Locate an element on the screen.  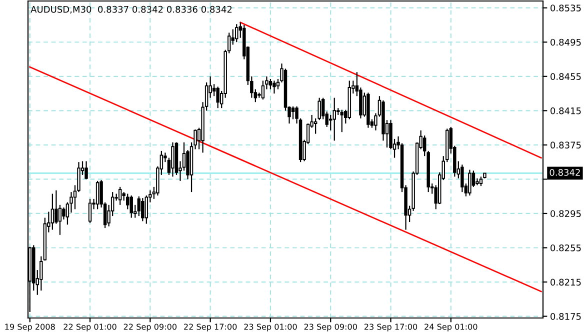
chart-title: AUDUSD,M30 0.8337 0.8342 0.8336 0.8342 is located at coordinates (131, 10).